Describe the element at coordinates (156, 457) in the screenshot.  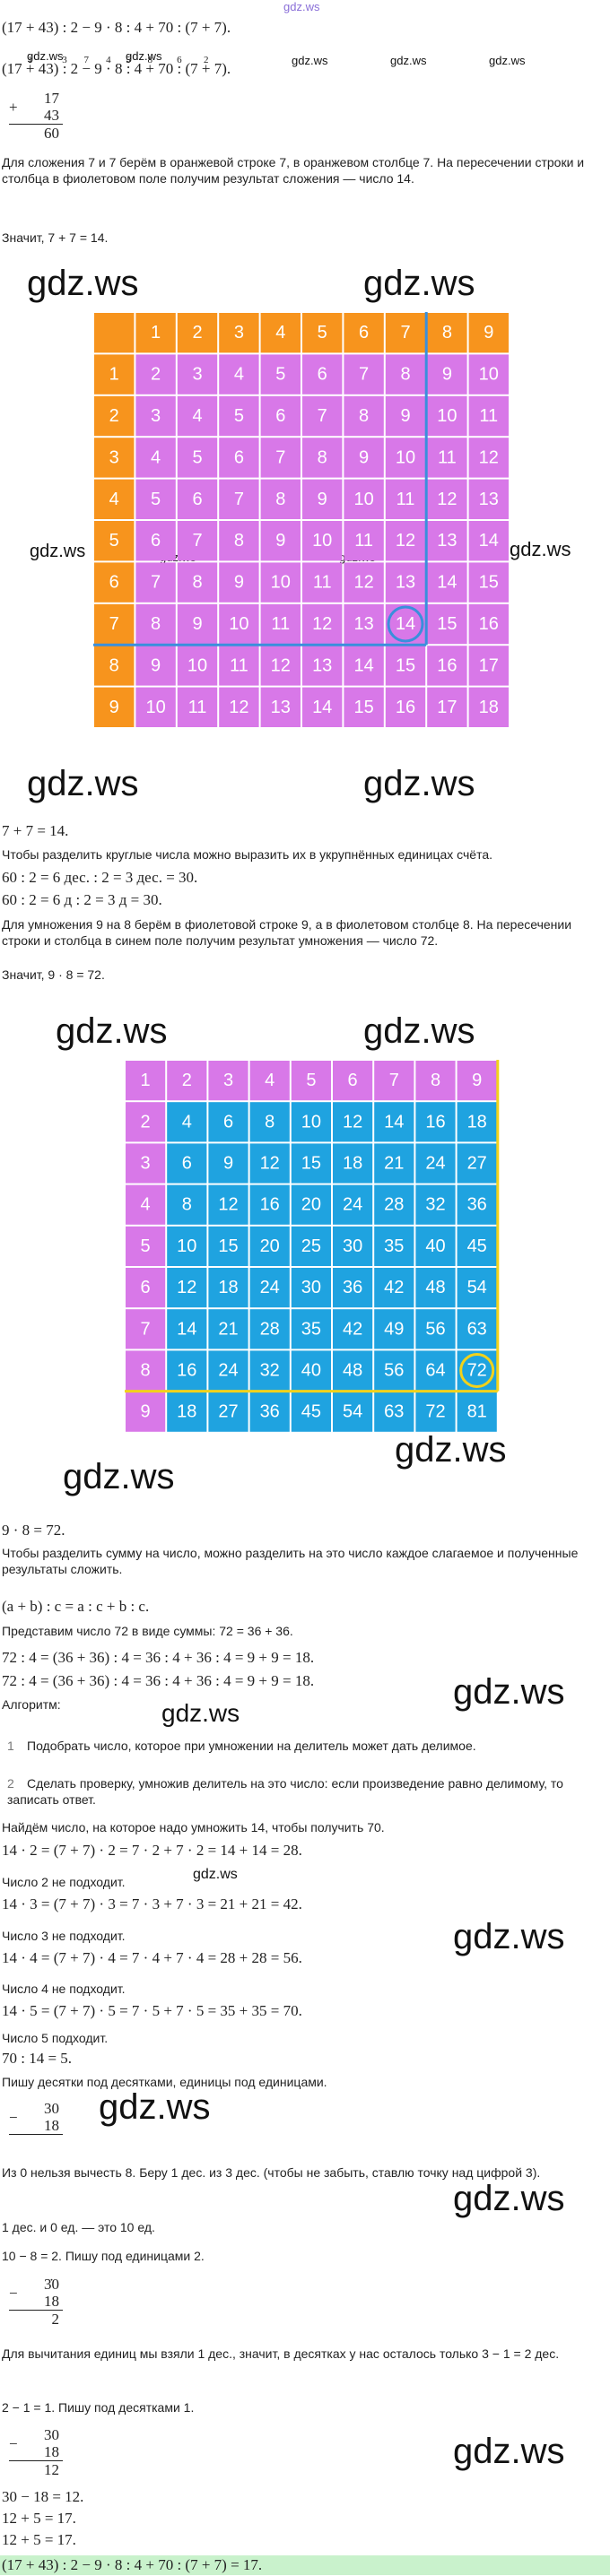
I see `cell-value: 4` at that location.